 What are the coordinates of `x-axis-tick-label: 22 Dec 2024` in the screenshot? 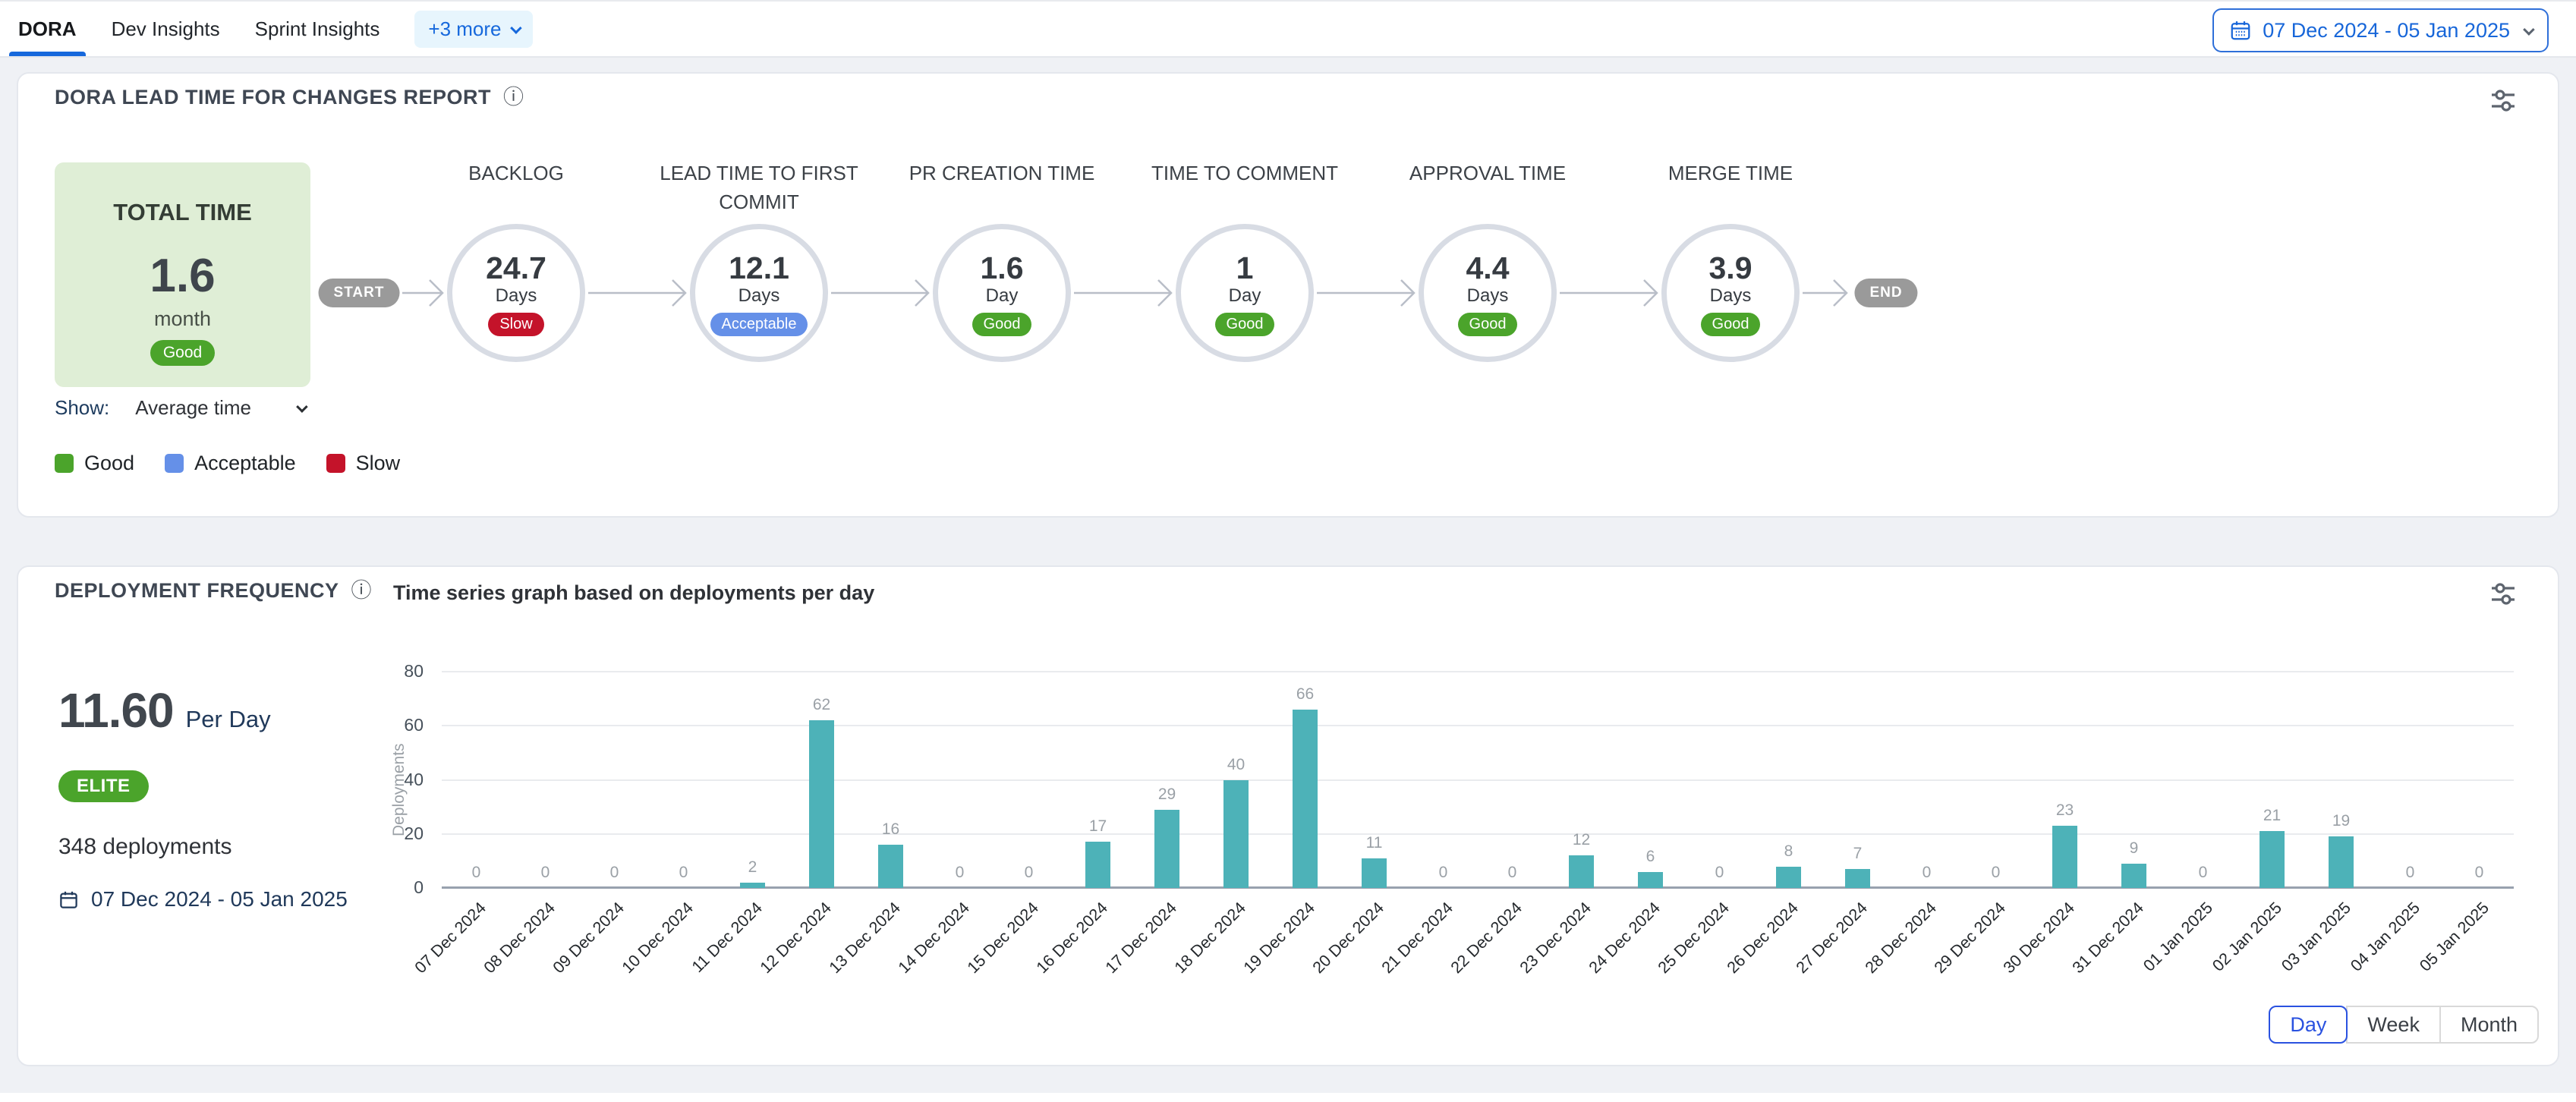 It's located at (1486, 938).